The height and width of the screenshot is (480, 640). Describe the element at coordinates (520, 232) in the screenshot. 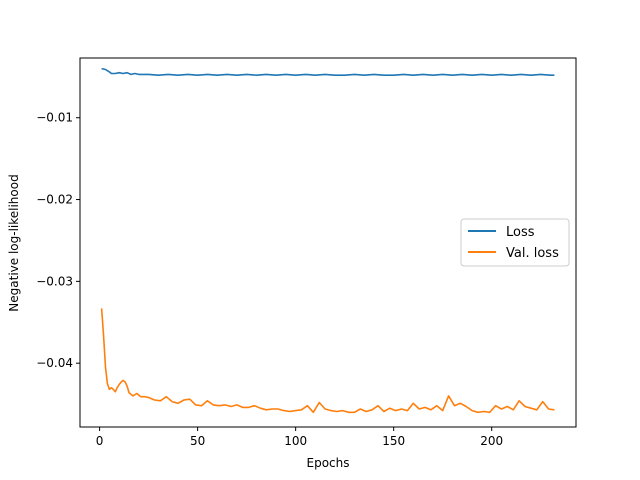

I see `legend-label-loss: Loss` at that location.